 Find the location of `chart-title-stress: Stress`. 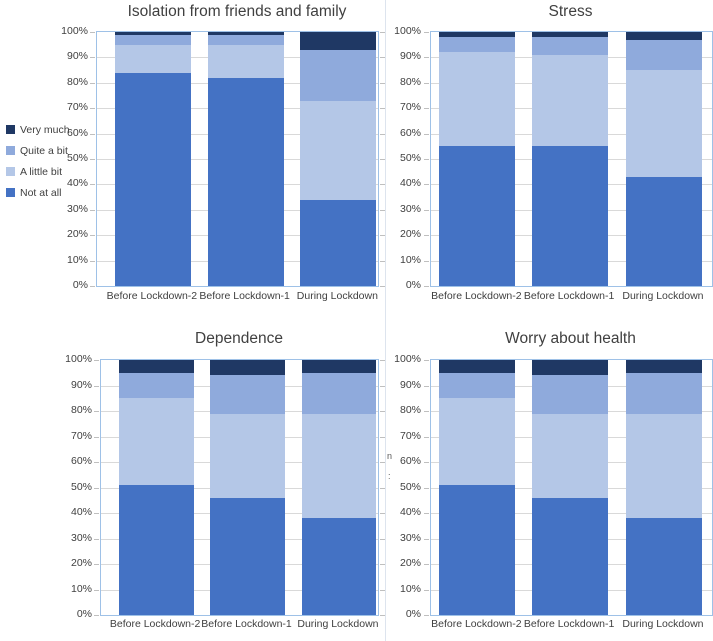

chart-title-stress: Stress is located at coordinates (570, 11).